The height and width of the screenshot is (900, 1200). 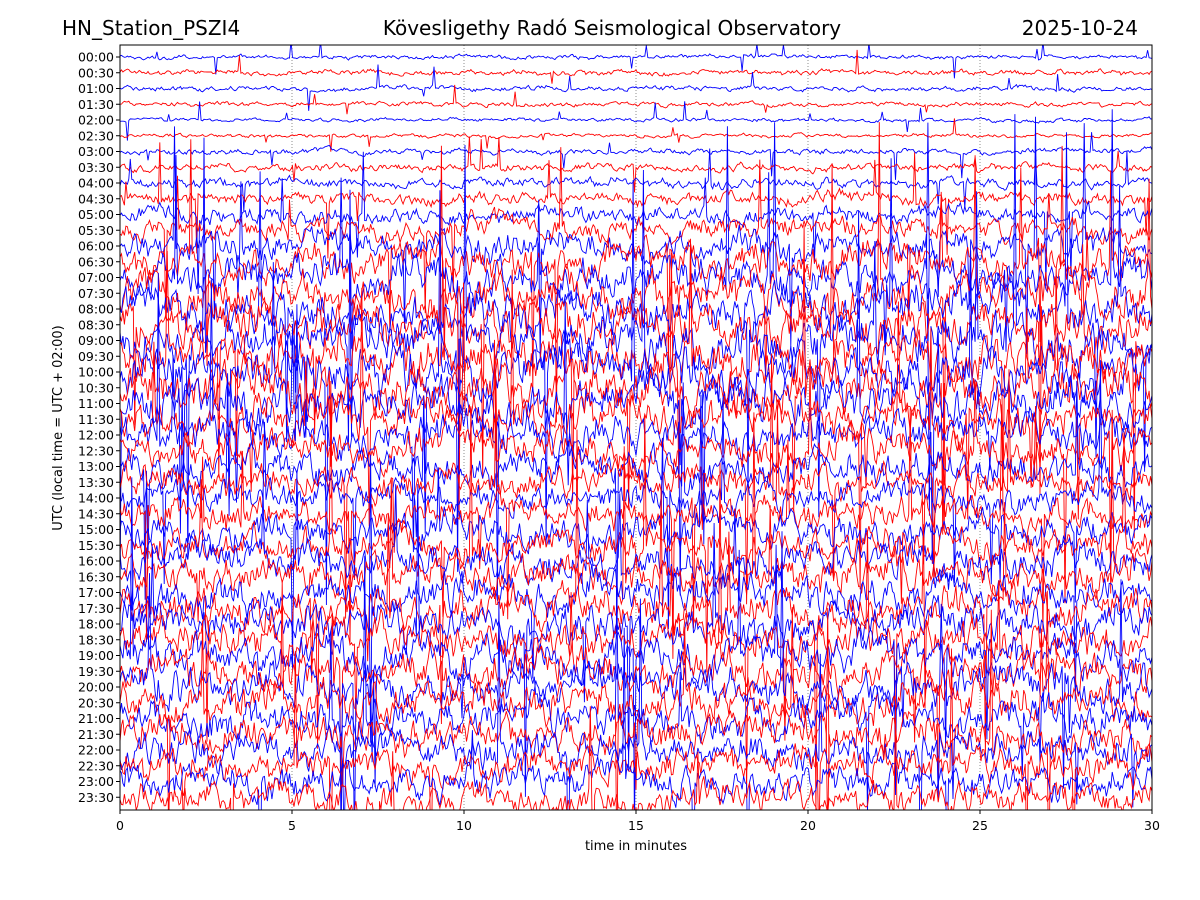 What do you see at coordinates (96, 624) in the screenshot?
I see `y-tick-label: 18:00` at bounding box center [96, 624].